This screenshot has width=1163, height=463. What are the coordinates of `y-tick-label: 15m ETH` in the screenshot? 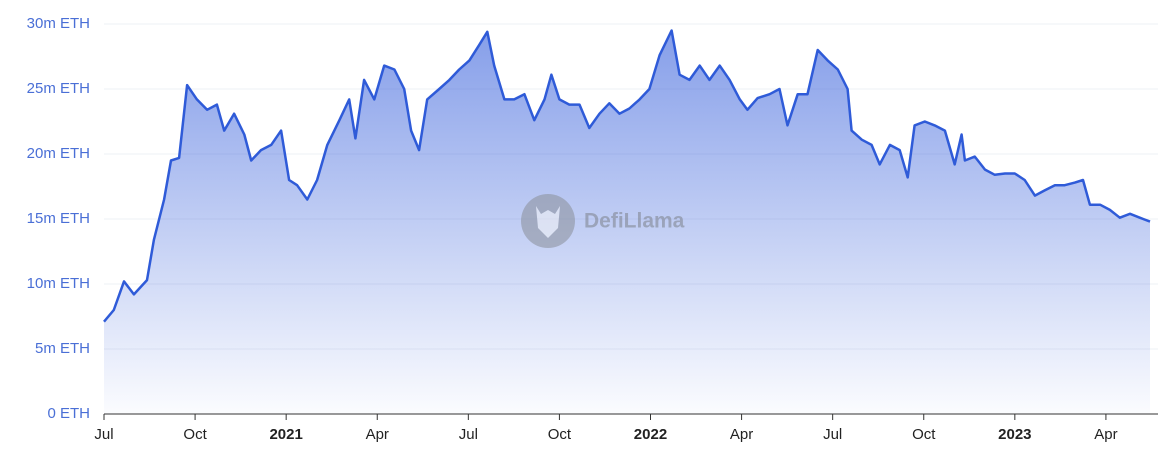 It's located at (58, 218).